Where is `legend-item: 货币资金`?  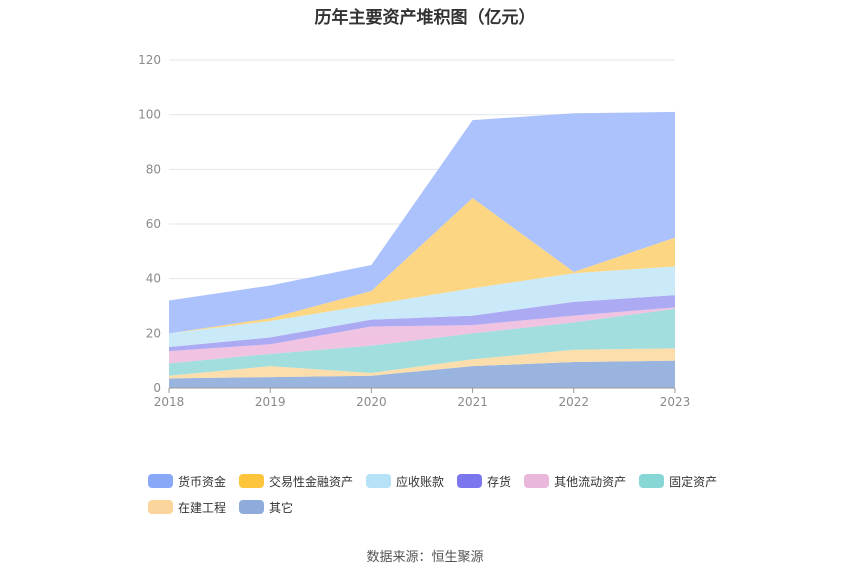 legend-item: 货币资金 is located at coordinates (187, 481).